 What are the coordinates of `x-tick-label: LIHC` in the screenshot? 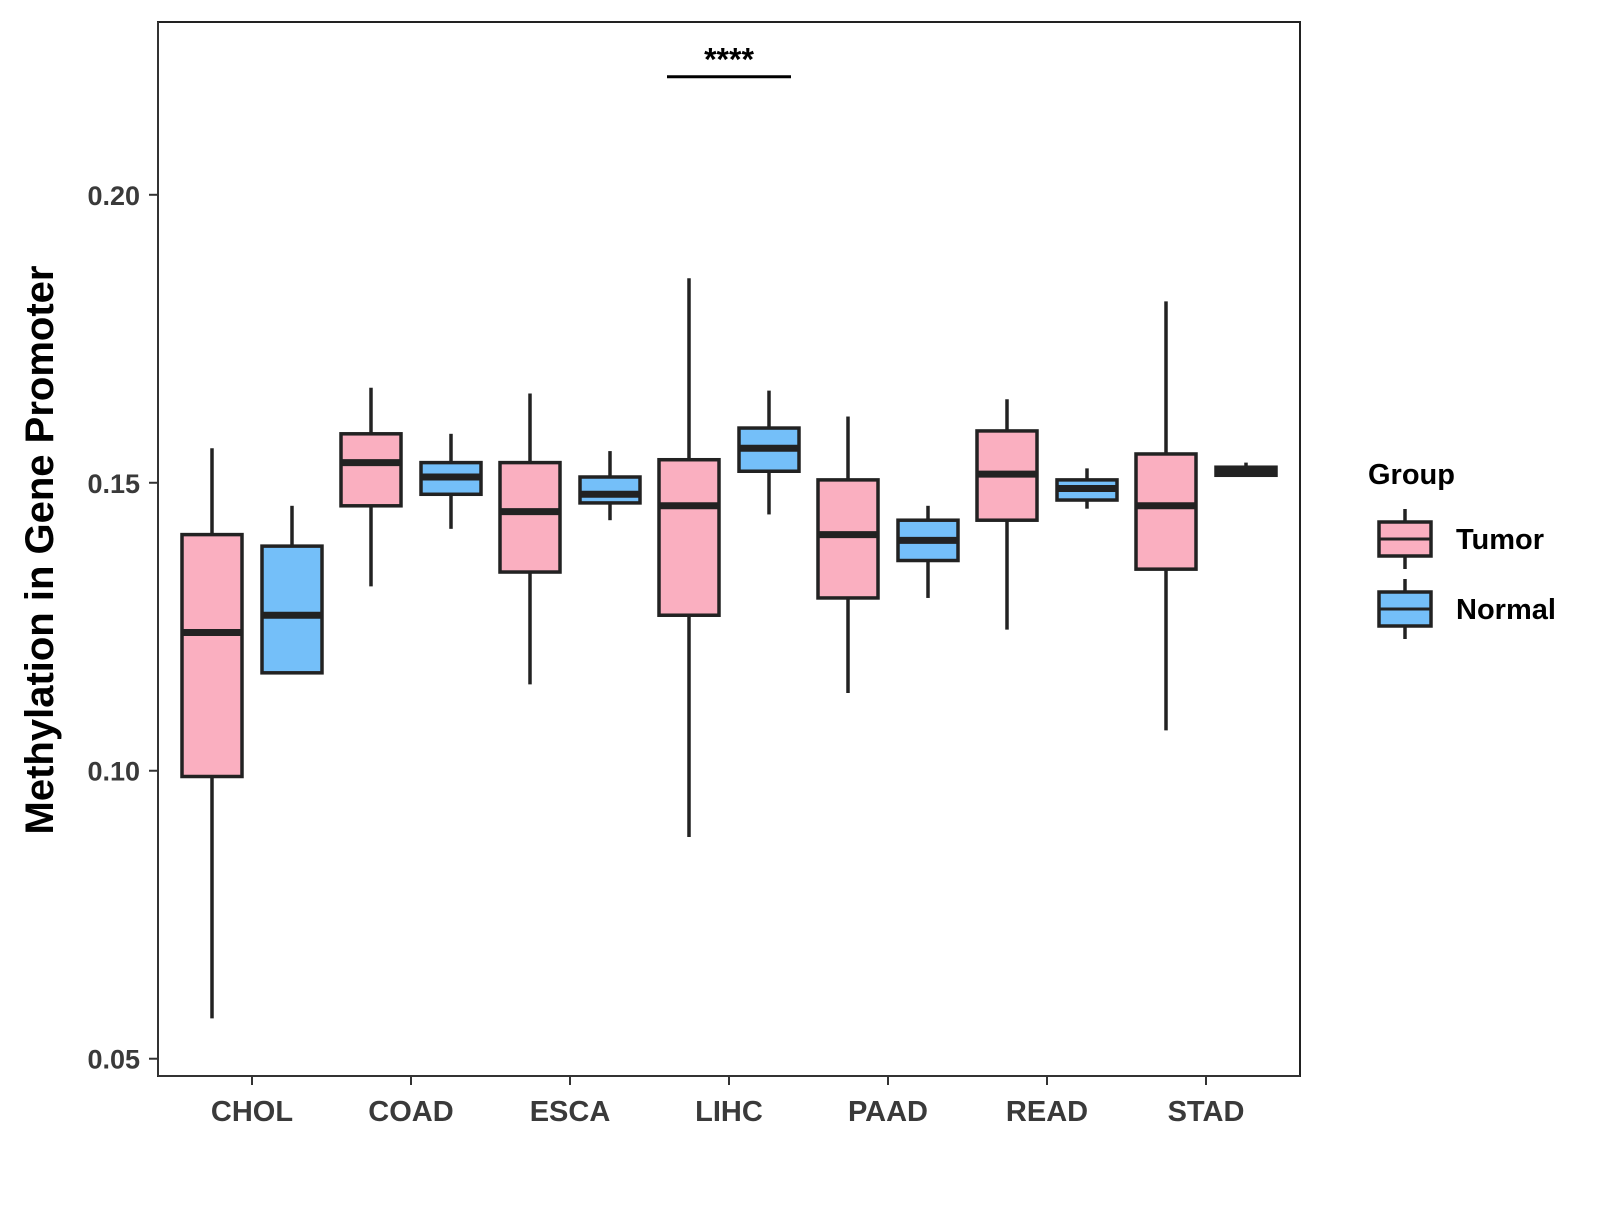 It's located at (729, 1112).